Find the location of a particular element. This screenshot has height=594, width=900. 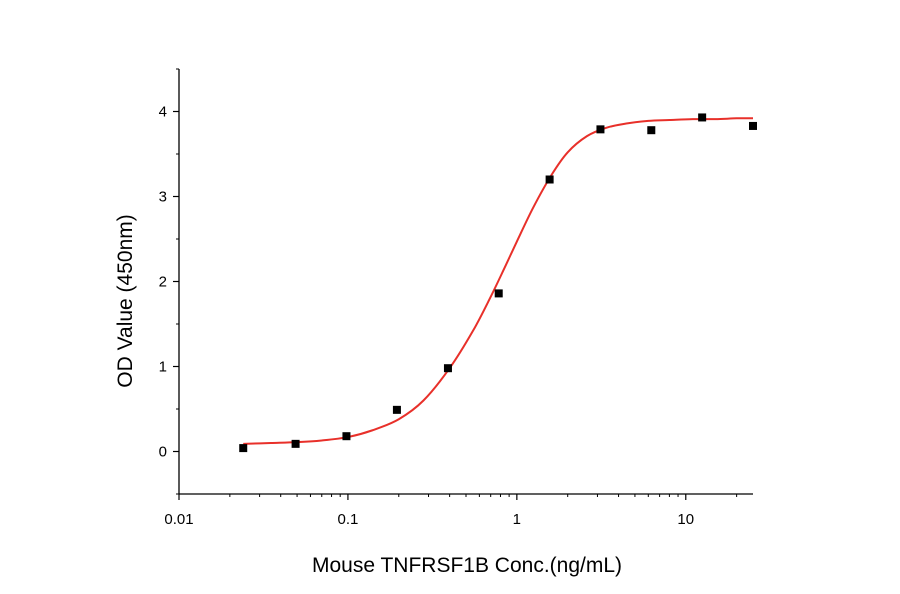

y-axis-title: OD Value (450nm) is located at coordinates (125, 301).